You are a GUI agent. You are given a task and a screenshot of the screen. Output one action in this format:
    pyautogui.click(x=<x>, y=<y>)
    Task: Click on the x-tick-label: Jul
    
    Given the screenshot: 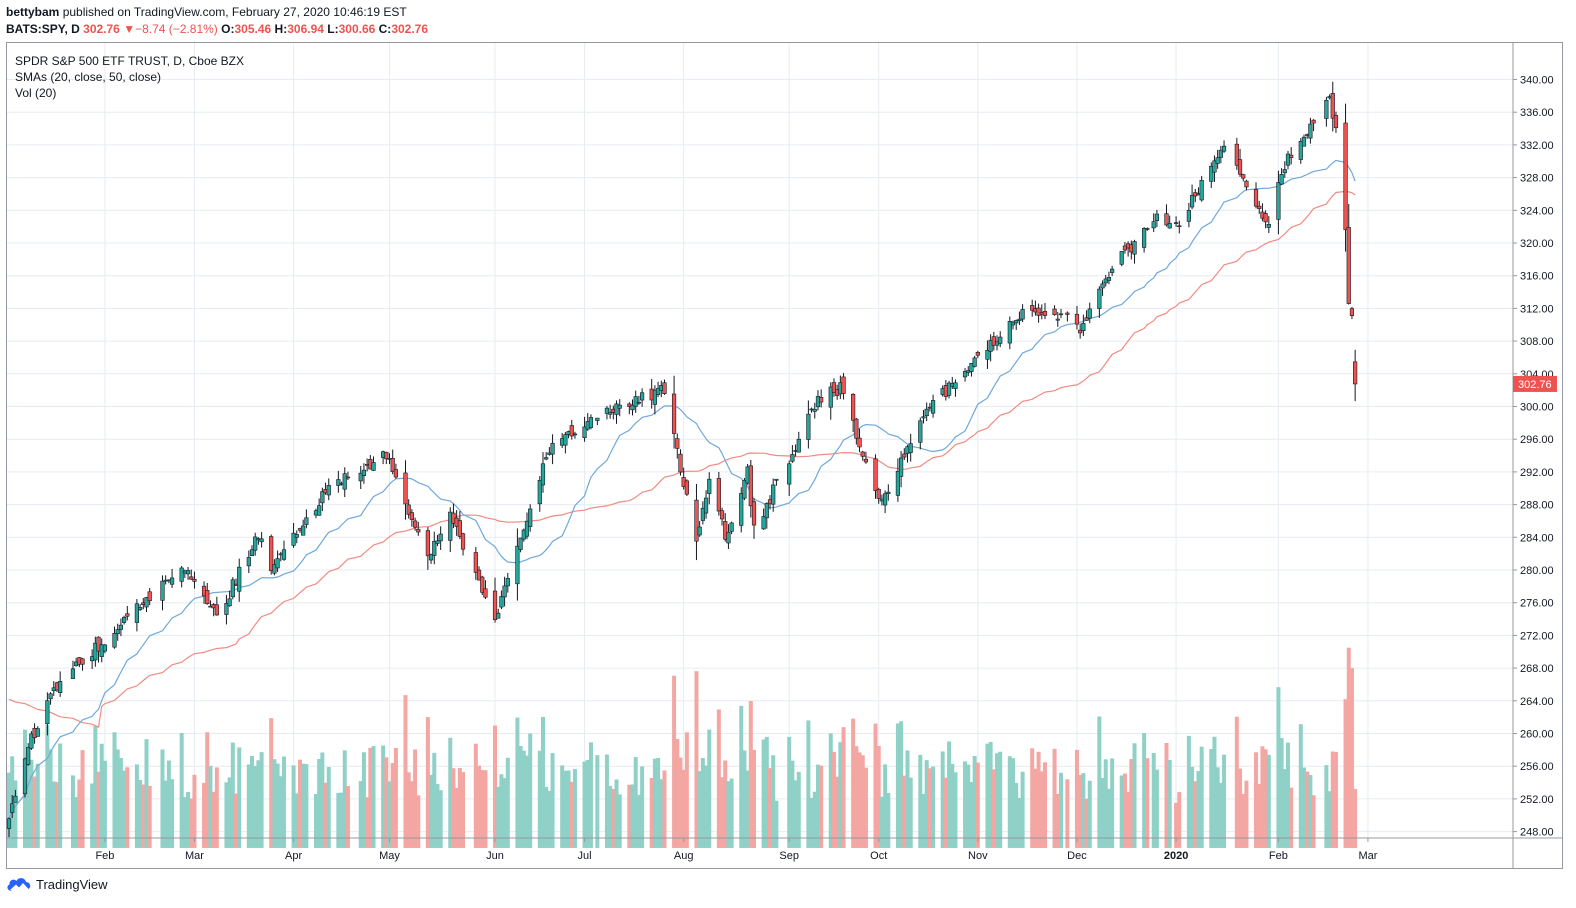 What is the action you would take?
    pyautogui.click(x=585, y=856)
    